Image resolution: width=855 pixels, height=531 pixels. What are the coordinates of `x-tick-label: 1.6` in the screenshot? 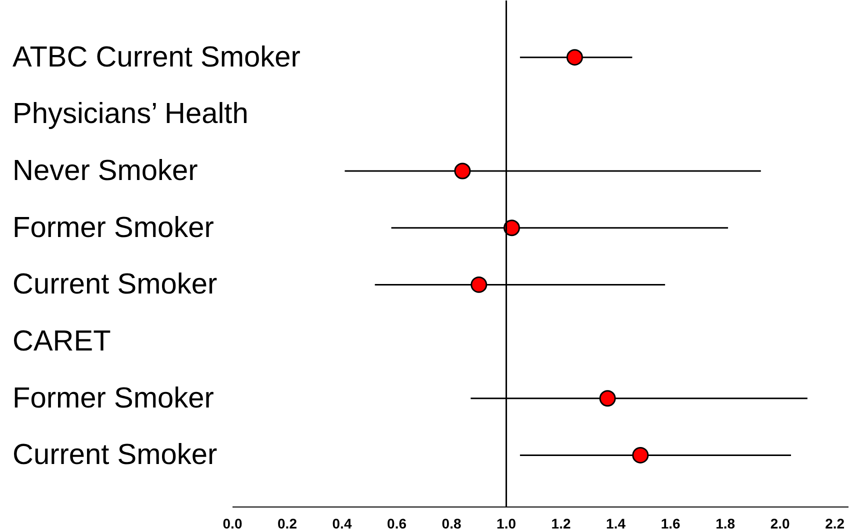 It's located at (670, 523).